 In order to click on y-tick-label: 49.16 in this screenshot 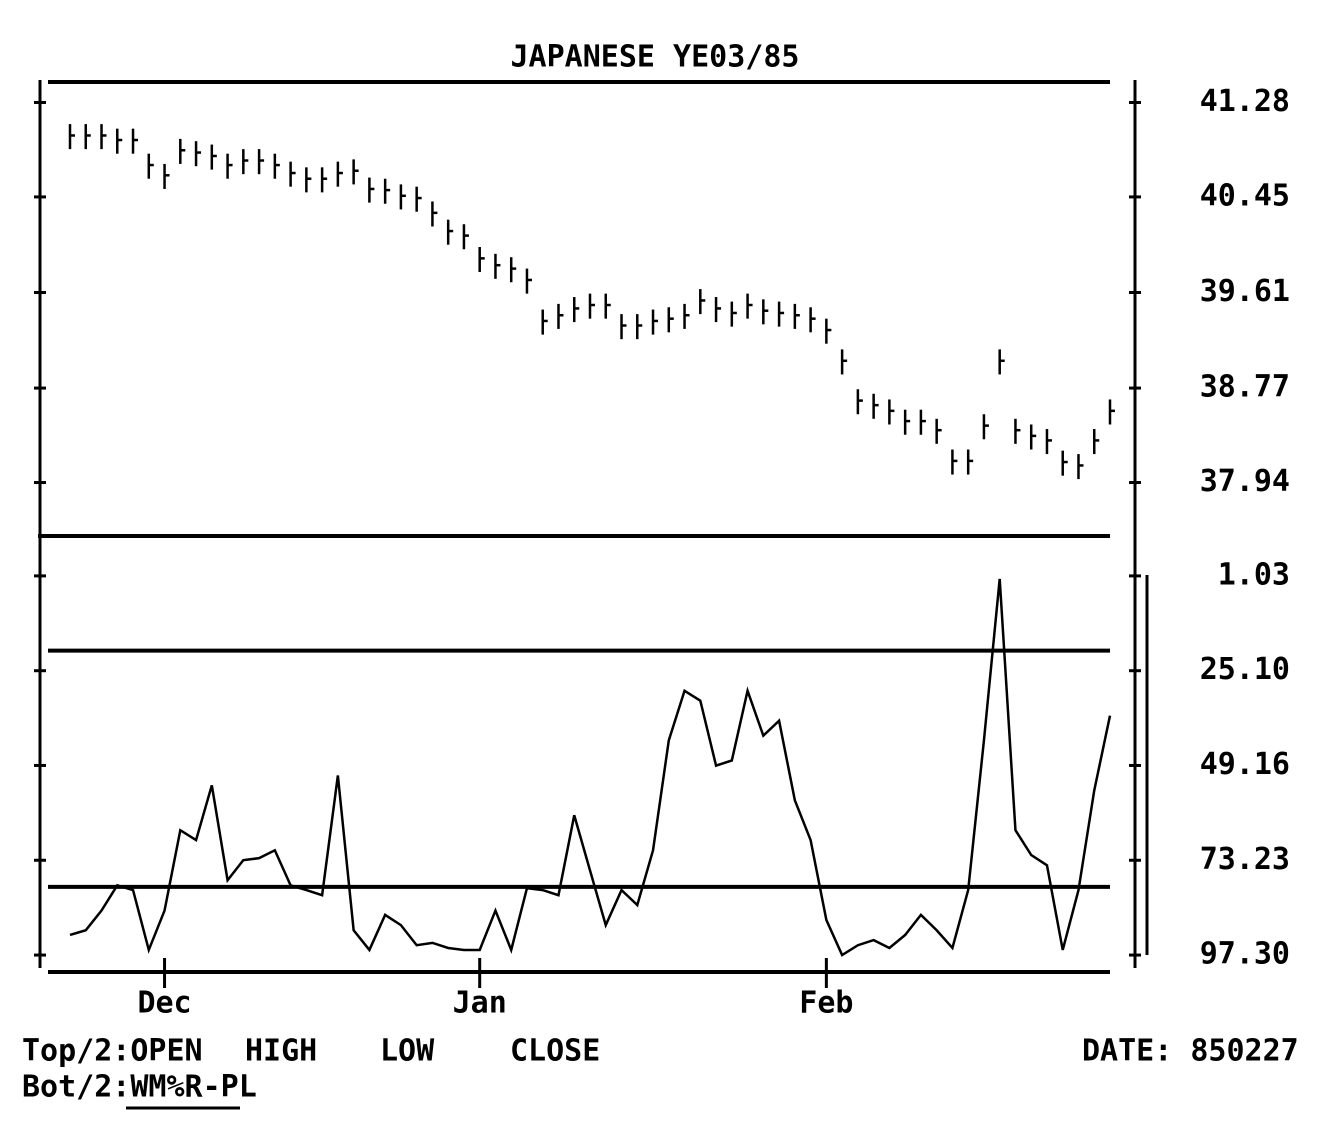, I will do `click(1245, 764)`.